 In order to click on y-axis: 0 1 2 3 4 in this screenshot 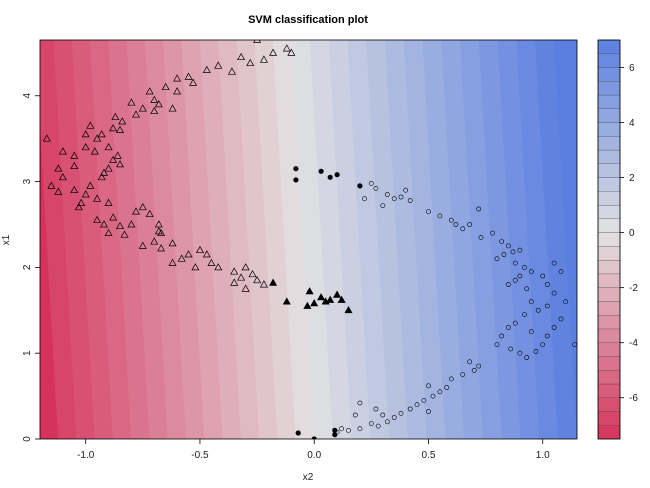, I will do `click(31, 267)`.